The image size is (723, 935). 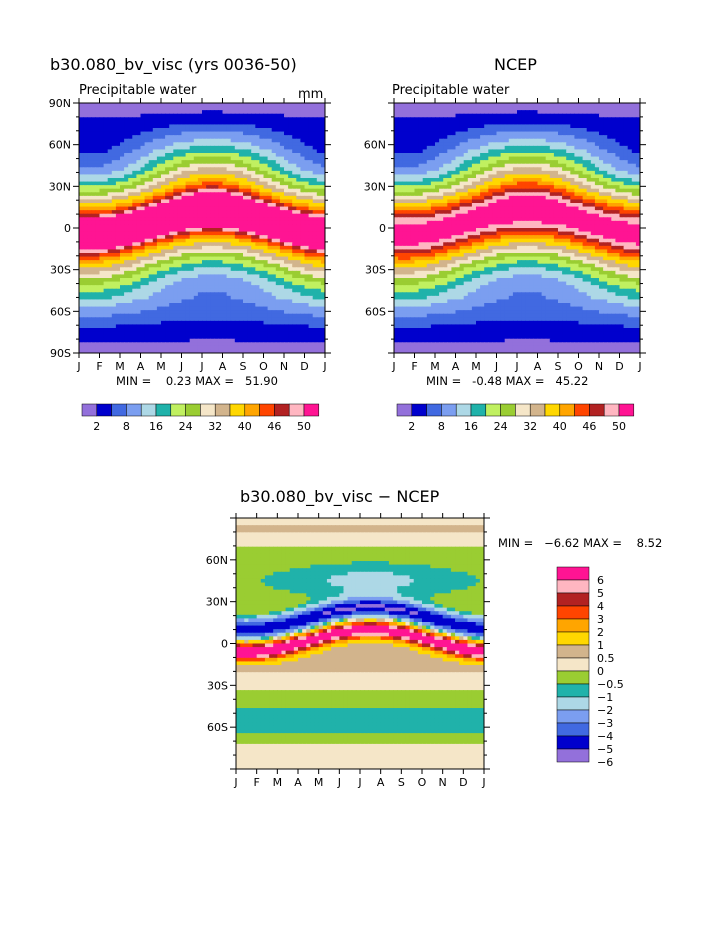 I want to click on panel3-stats: MIN = −6.62 MAX = 8.52, so click(x=580, y=543).